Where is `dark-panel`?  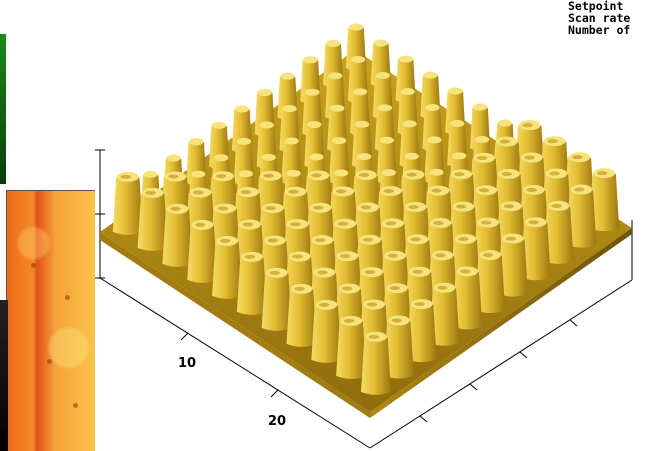 dark-panel is located at coordinates (4, 375).